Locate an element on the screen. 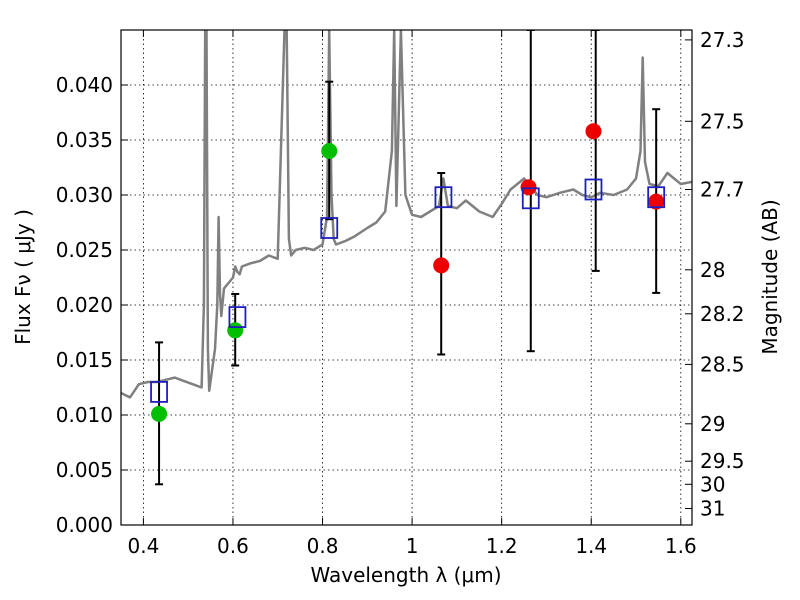  magnitude-tick-label: 29 is located at coordinates (712, 424).